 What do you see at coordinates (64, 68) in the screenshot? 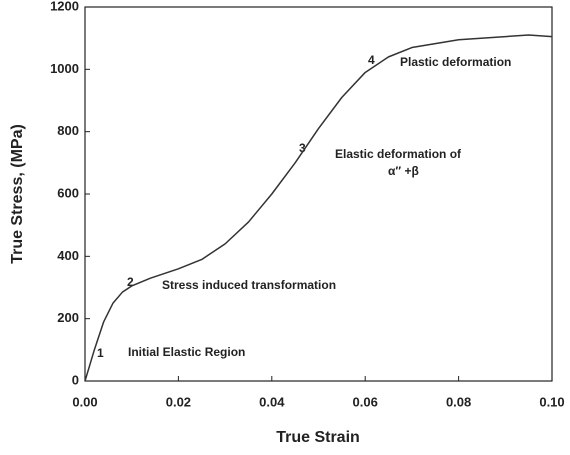
I see `y-tick-label: 1000` at bounding box center [64, 68].